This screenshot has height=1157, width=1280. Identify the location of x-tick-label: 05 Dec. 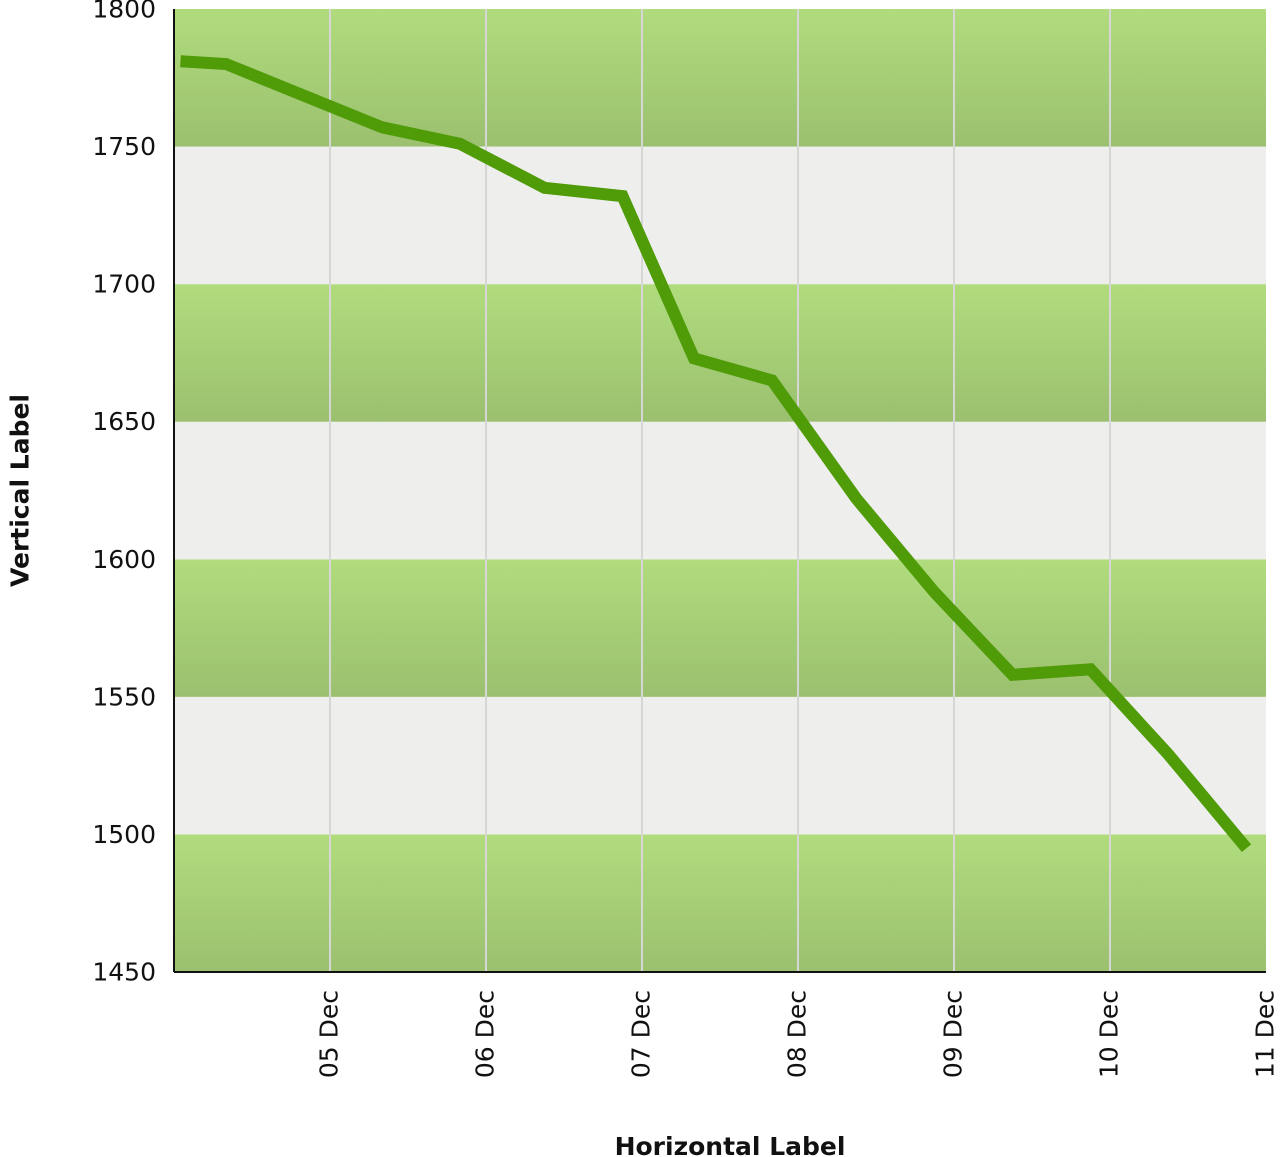
(329, 1034).